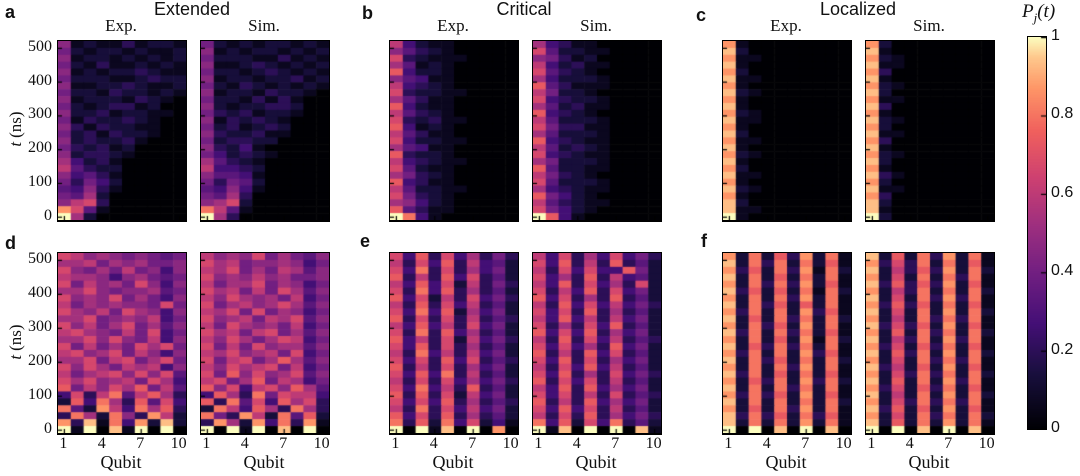 This screenshot has width=1080, height=476. What do you see at coordinates (1035, 17) in the screenshot?
I see `colorbar-label-subscript: j` at bounding box center [1035, 17].